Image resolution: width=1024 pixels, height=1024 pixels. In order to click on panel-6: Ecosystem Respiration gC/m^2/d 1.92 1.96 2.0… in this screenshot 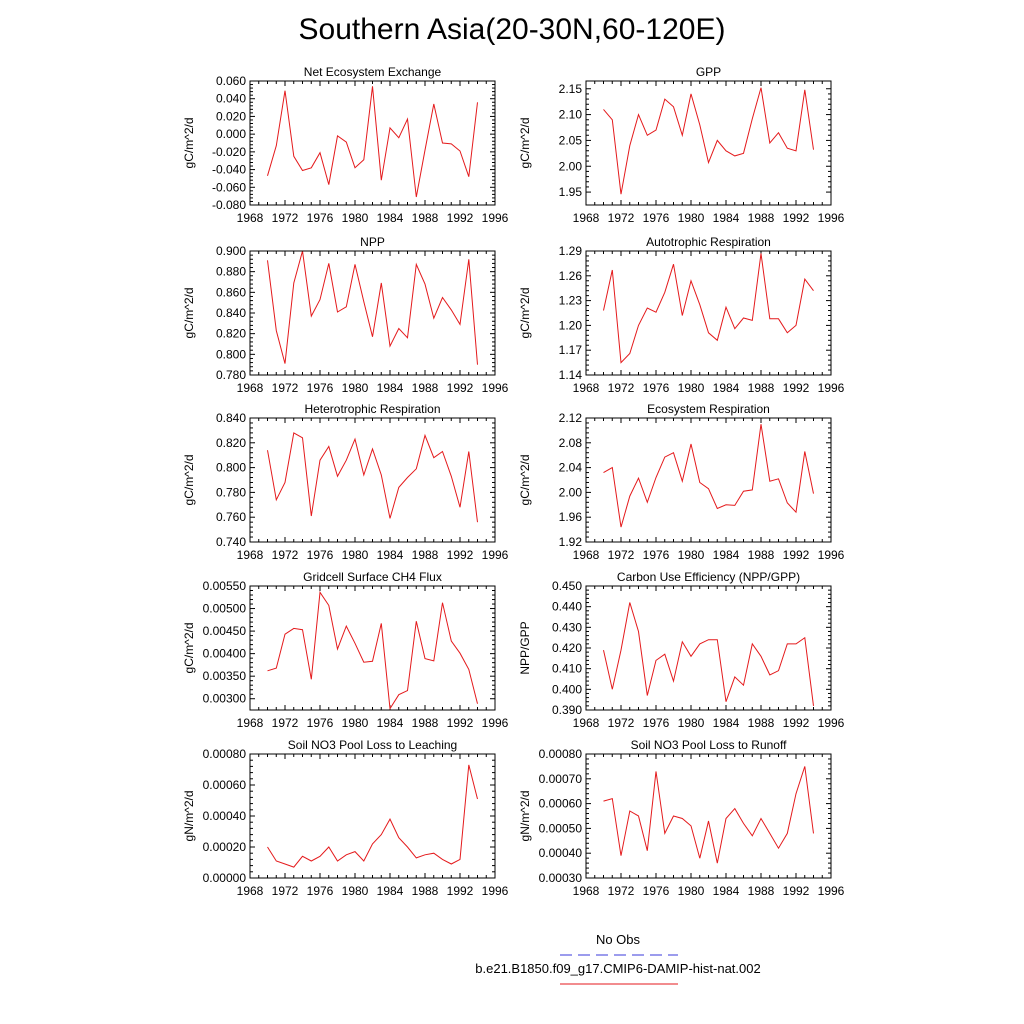, I will do `click(681, 482)`.